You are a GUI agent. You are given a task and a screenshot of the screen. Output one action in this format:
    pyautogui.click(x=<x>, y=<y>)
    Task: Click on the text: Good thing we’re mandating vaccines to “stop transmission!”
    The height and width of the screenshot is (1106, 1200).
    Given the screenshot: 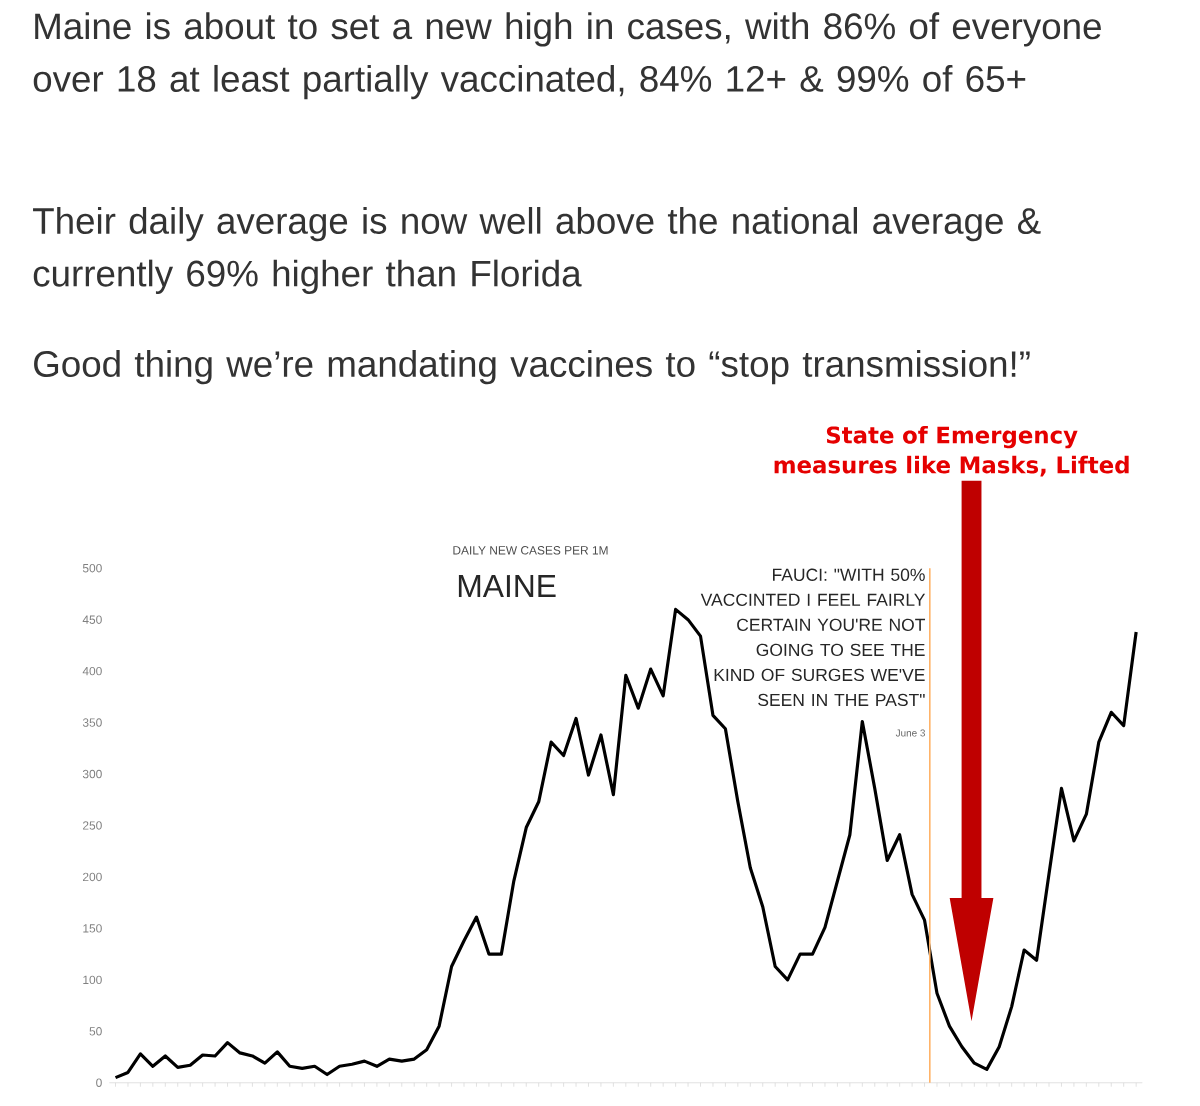 What is the action you would take?
    pyautogui.click(x=532, y=367)
    